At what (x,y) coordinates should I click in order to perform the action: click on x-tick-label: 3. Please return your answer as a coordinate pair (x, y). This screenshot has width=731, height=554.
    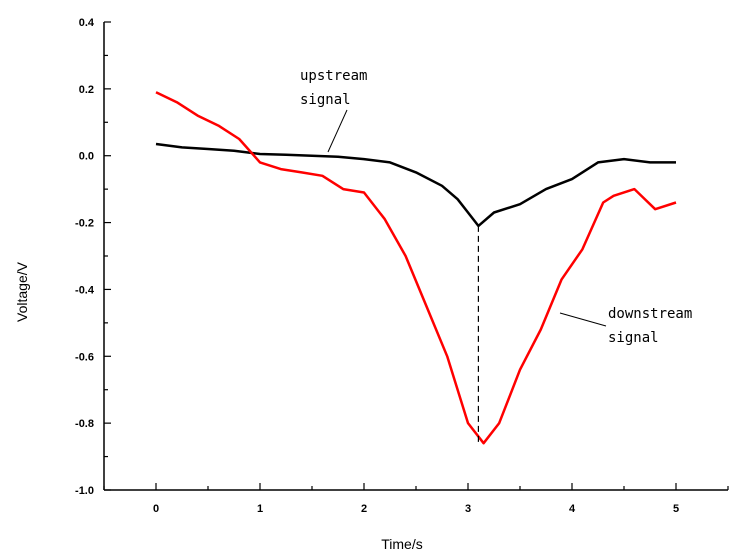
    Looking at the image, I should click on (468, 509).